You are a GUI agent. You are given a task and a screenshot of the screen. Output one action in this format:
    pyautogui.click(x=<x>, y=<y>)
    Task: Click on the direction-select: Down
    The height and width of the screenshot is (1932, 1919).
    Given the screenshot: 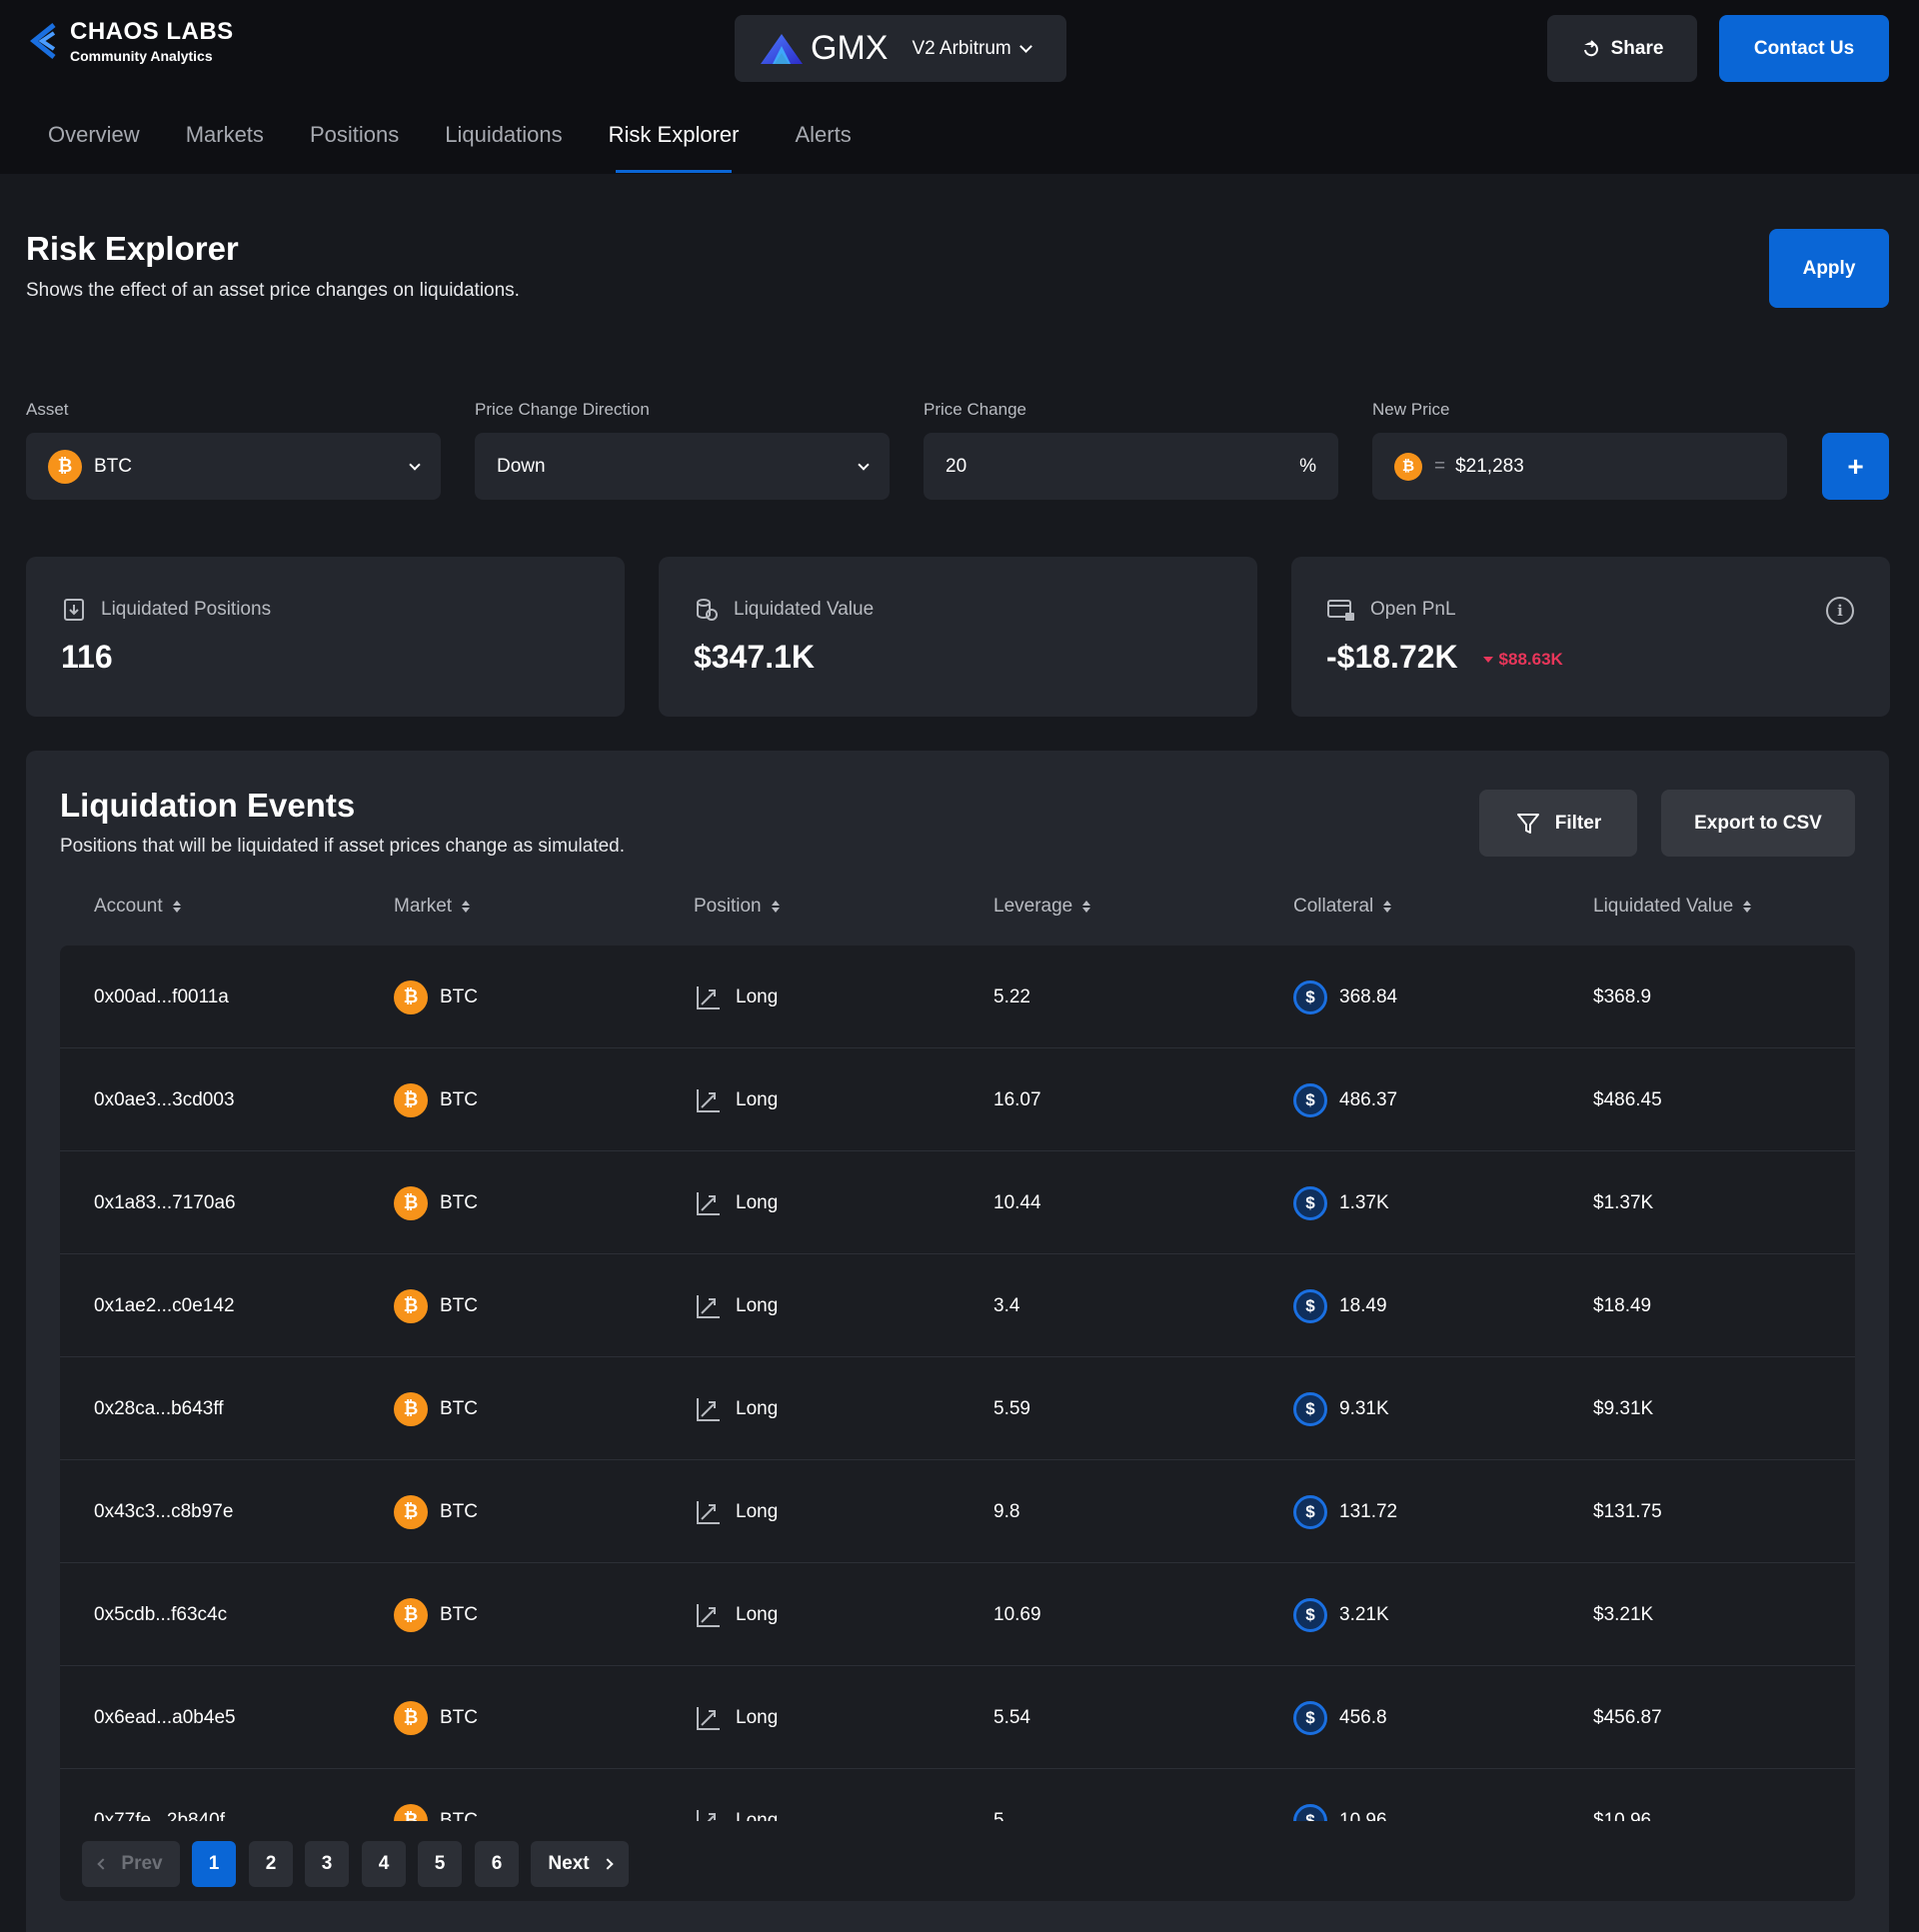 What is the action you would take?
    pyautogui.click(x=683, y=466)
    